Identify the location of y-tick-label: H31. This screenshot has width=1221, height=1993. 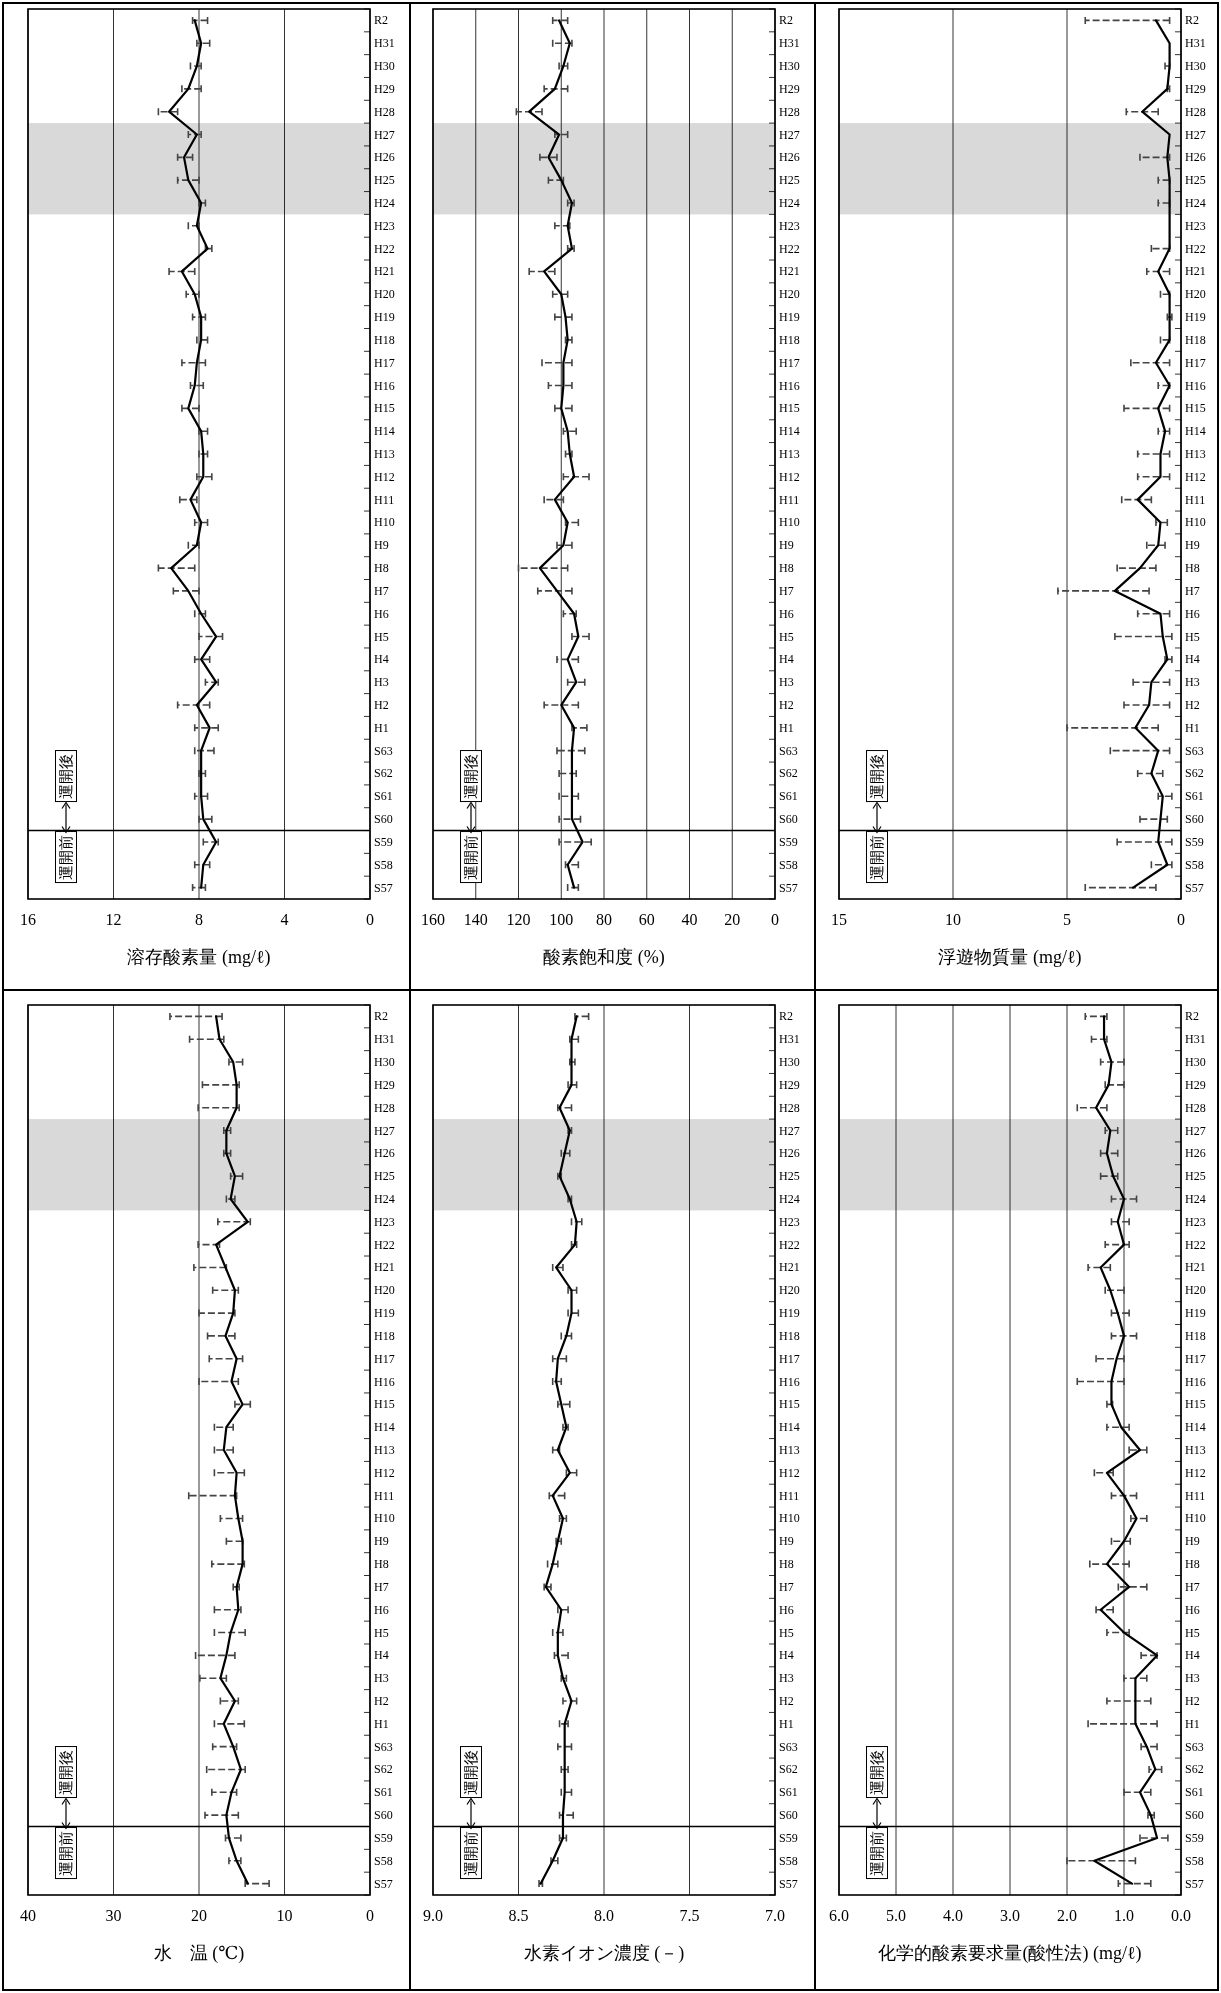
(789, 43).